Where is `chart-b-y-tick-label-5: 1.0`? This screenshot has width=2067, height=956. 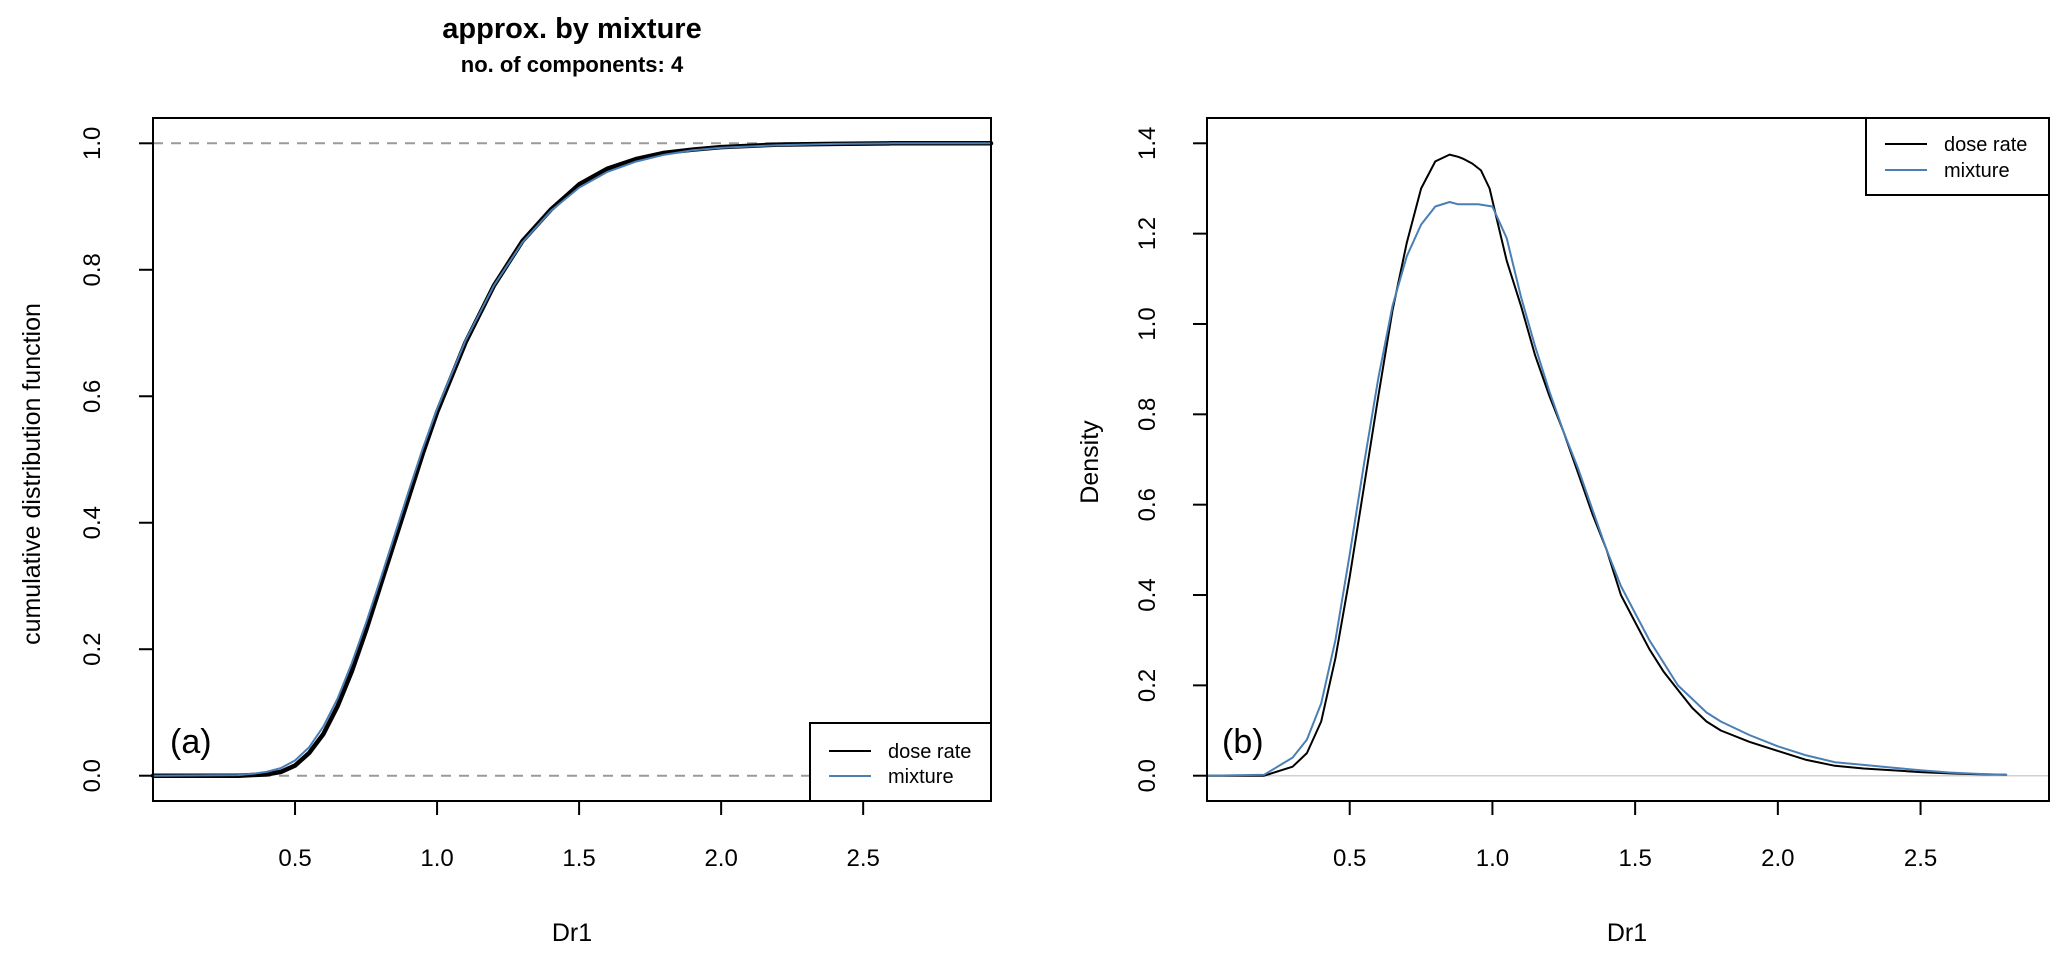
chart-b-y-tick-label-5: 1.0 is located at coordinates (1147, 323).